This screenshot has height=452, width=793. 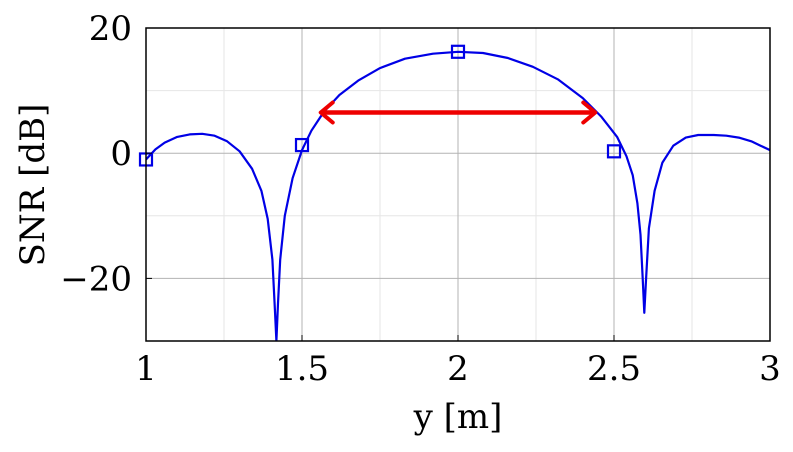 I want to click on x-tick-label-2: 2, so click(x=458, y=369).